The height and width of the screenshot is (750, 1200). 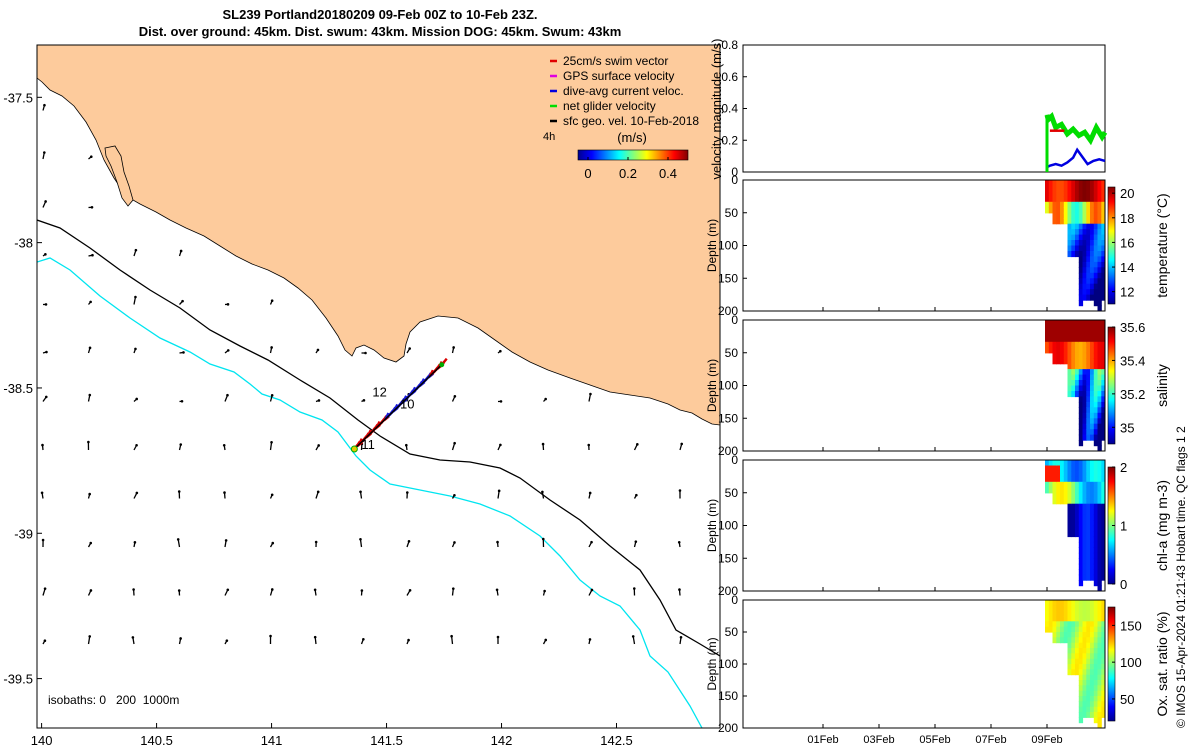 I want to click on track-line, so click(x=398, y=407).